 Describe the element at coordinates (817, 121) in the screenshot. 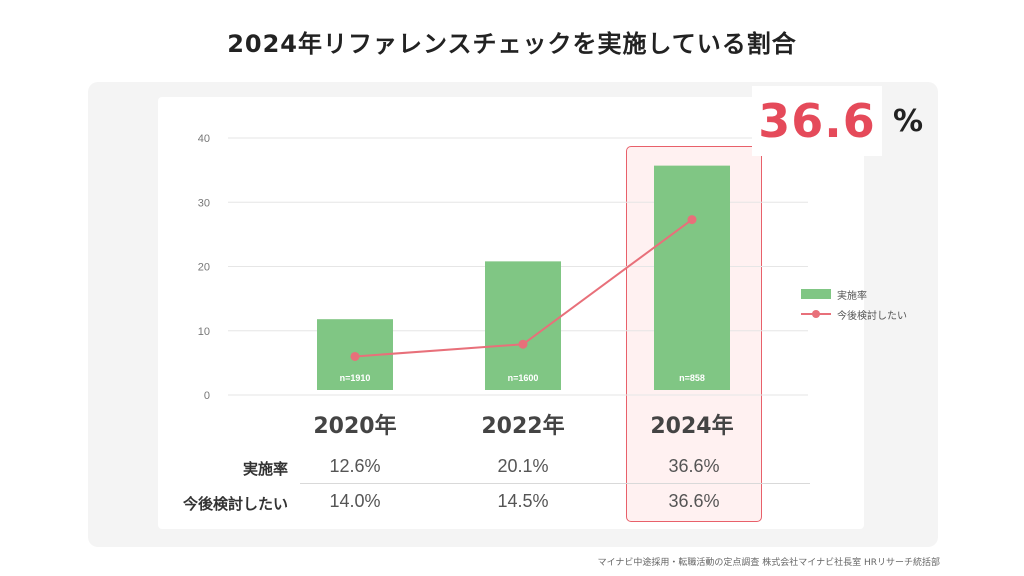

I see `highlight-value: 36.6` at that location.